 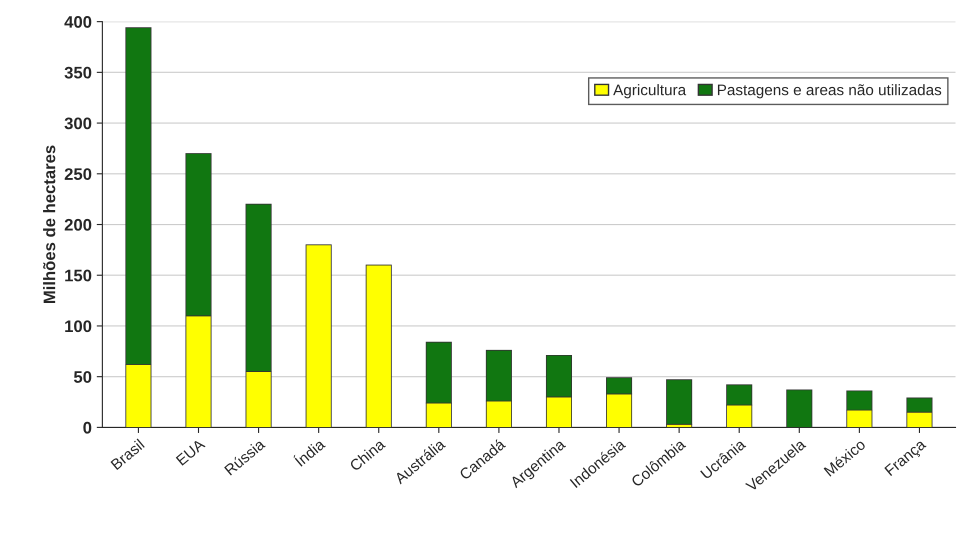 What do you see at coordinates (83, 377) in the screenshot?
I see `y-tick-label: 50` at bounding box center [83, 377].